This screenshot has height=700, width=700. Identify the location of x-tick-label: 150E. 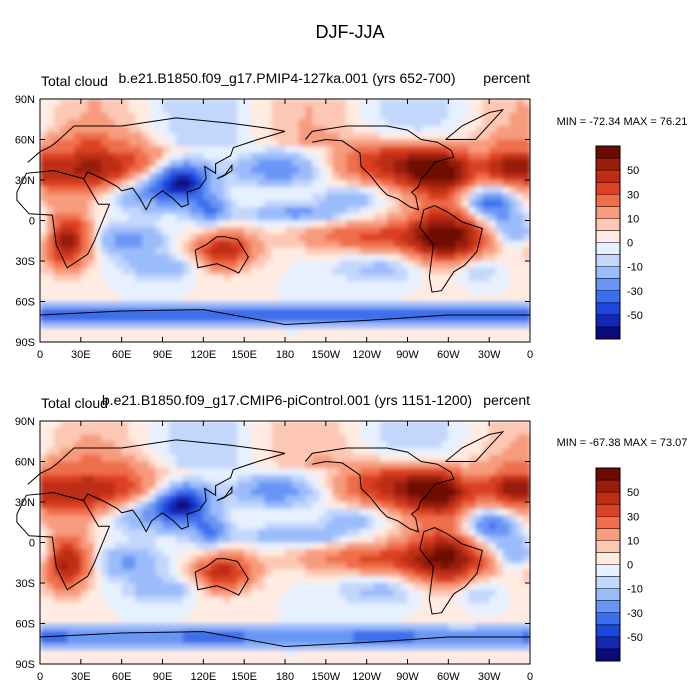
(244, 677).